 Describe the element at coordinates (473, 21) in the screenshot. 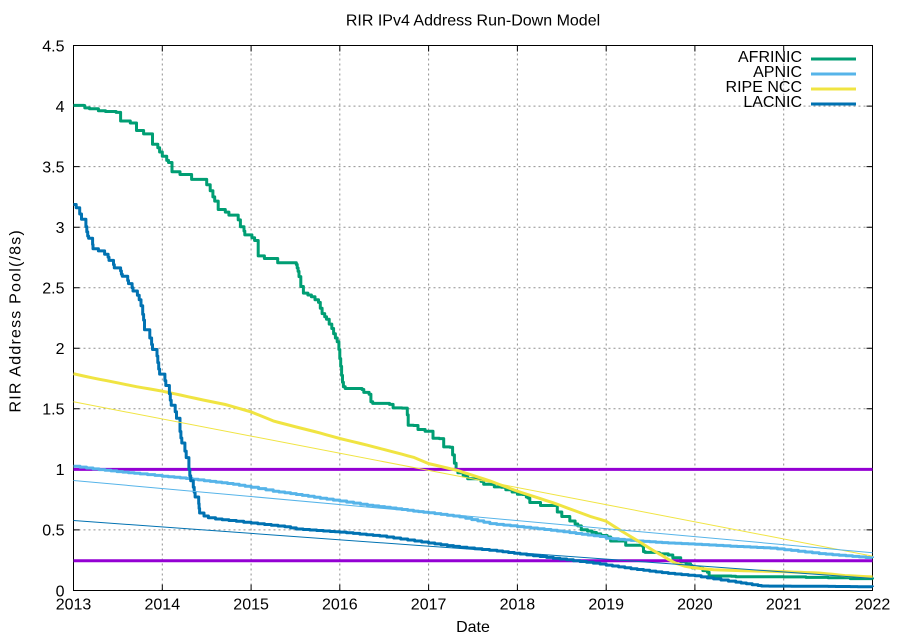

I see `svg-text:RIR IPv4 Address Run-Down Mode: RIR IPv4 Address Run-Down Model` at that location.